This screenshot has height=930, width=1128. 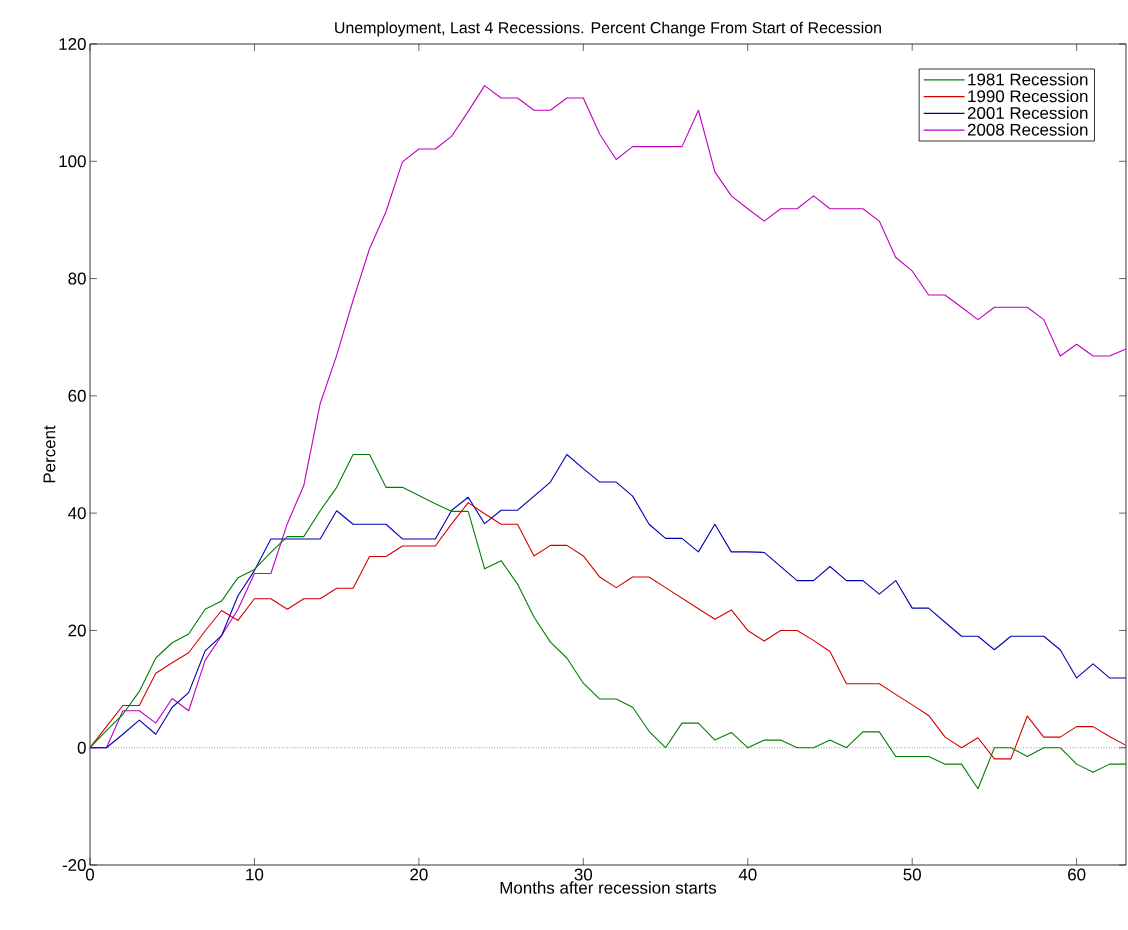 I want to click on chart-title: Unemployment, Last 4 Recessions. Percent Change From Start of Recession, so click(x=608, y=29).